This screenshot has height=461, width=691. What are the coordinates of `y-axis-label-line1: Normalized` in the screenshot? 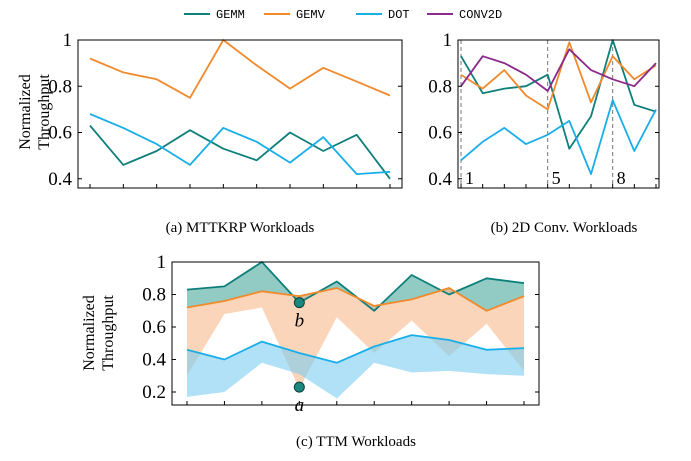 It's located at (25, 112).